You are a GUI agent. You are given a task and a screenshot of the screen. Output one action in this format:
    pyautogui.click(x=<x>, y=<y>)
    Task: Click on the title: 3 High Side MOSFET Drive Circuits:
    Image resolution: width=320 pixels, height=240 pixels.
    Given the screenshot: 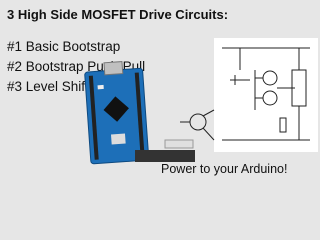 What is the action you would take?
    pyautogui.click(x=117, y=14)
    